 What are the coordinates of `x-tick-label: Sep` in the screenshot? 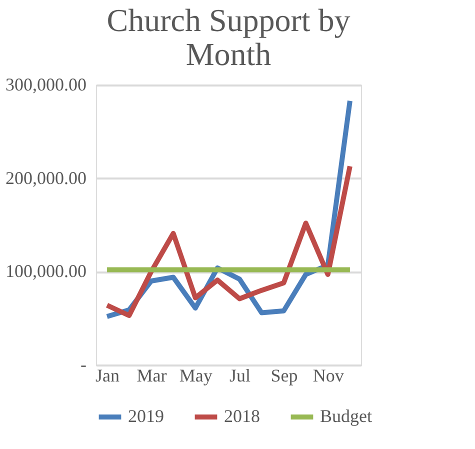 It's located at (284, 376).